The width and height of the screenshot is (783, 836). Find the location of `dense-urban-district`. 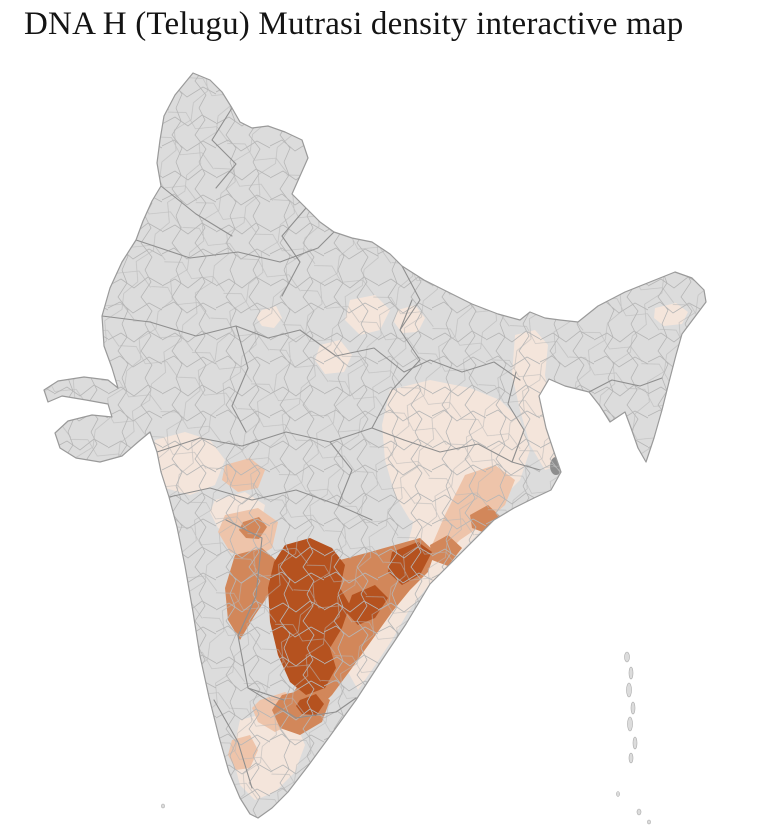

dense-urban-district is located at coordinates (49, 420).